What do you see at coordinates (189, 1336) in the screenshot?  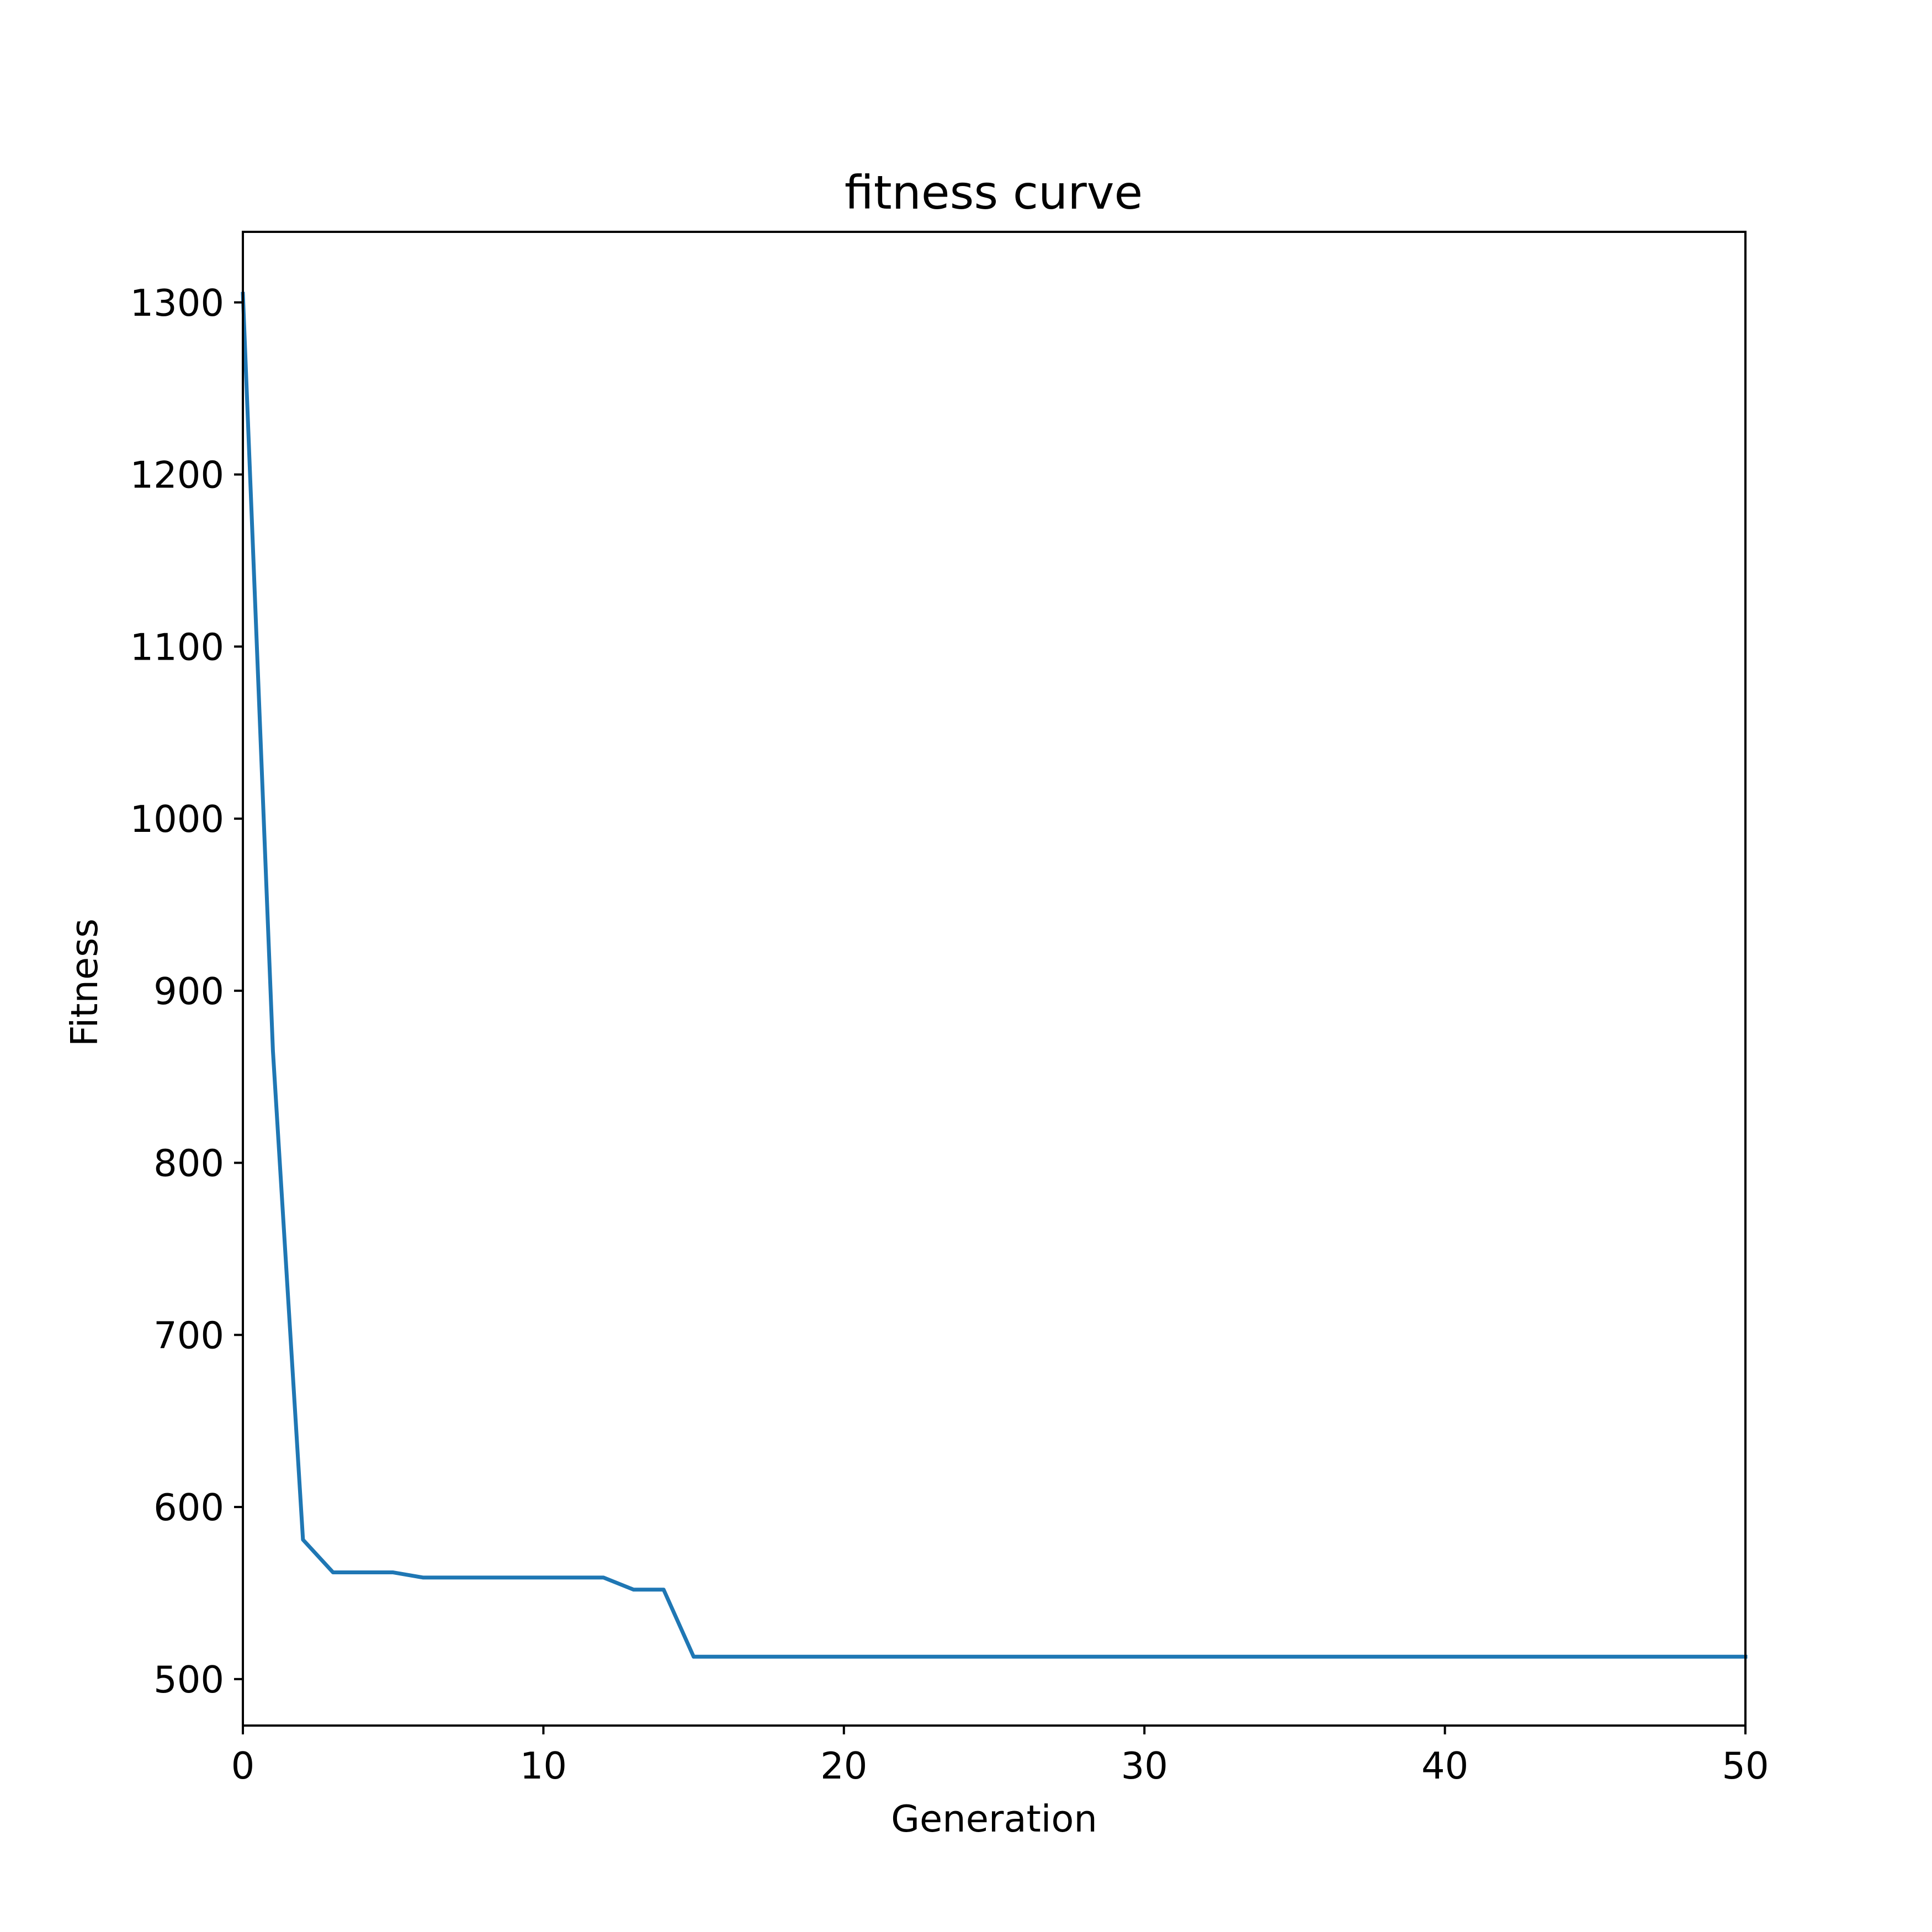 I see `y-tick-label: 700` at bounding box center [189, 1336].